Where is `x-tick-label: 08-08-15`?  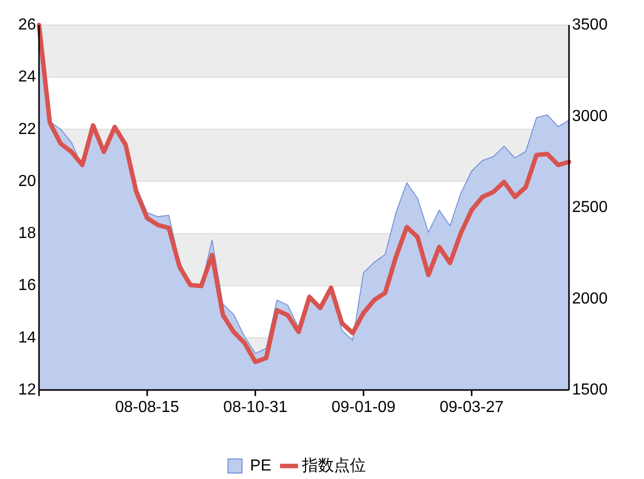 x-tick-label: 08-08-15 is located at coordinates (147, 407).